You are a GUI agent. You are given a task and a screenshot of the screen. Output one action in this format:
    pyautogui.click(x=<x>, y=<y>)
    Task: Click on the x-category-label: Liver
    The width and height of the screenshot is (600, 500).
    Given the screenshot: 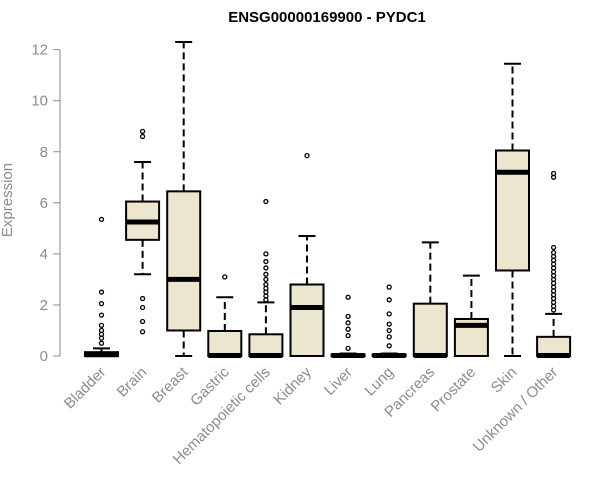 What is the action you would take?
    pyautogui.click(x=338, y=381)
    